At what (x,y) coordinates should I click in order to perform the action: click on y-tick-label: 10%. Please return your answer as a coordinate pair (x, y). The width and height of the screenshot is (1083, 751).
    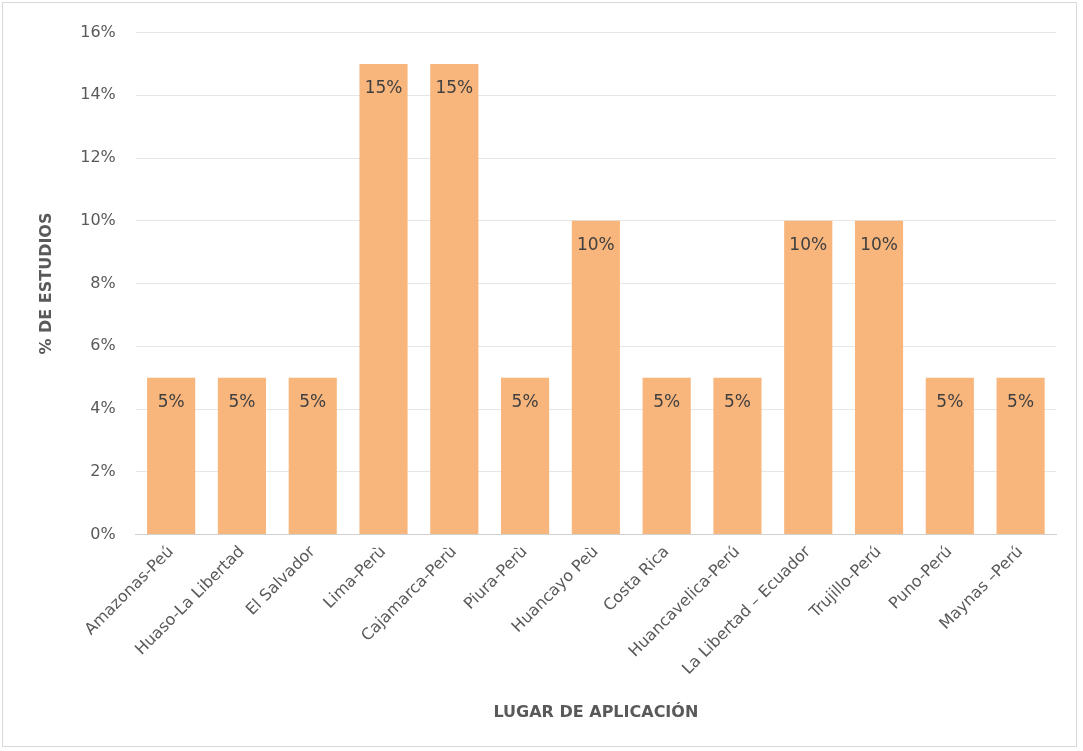
    Looking at the image, I should click on (98, 219).